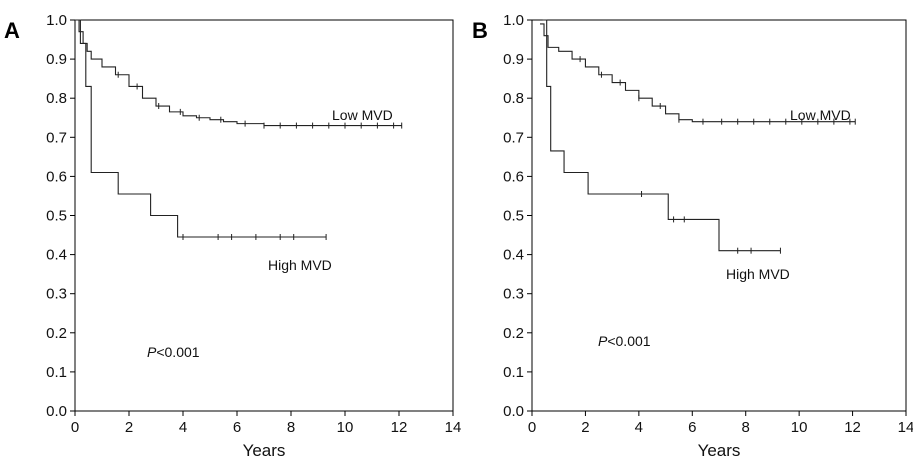  Describe the element at coordinates (12, 30) in the screenshot. I see `panel-letter: A` at that location.